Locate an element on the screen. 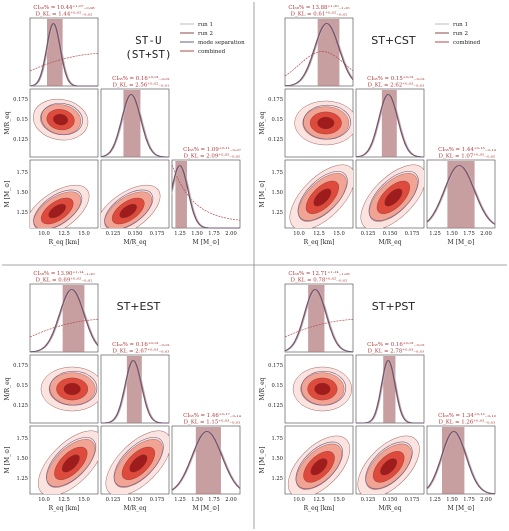 The width and height of the screenshot is (509, 531). p3-xlabel-mr: M/R_eq is located at coordinates (134, 508).